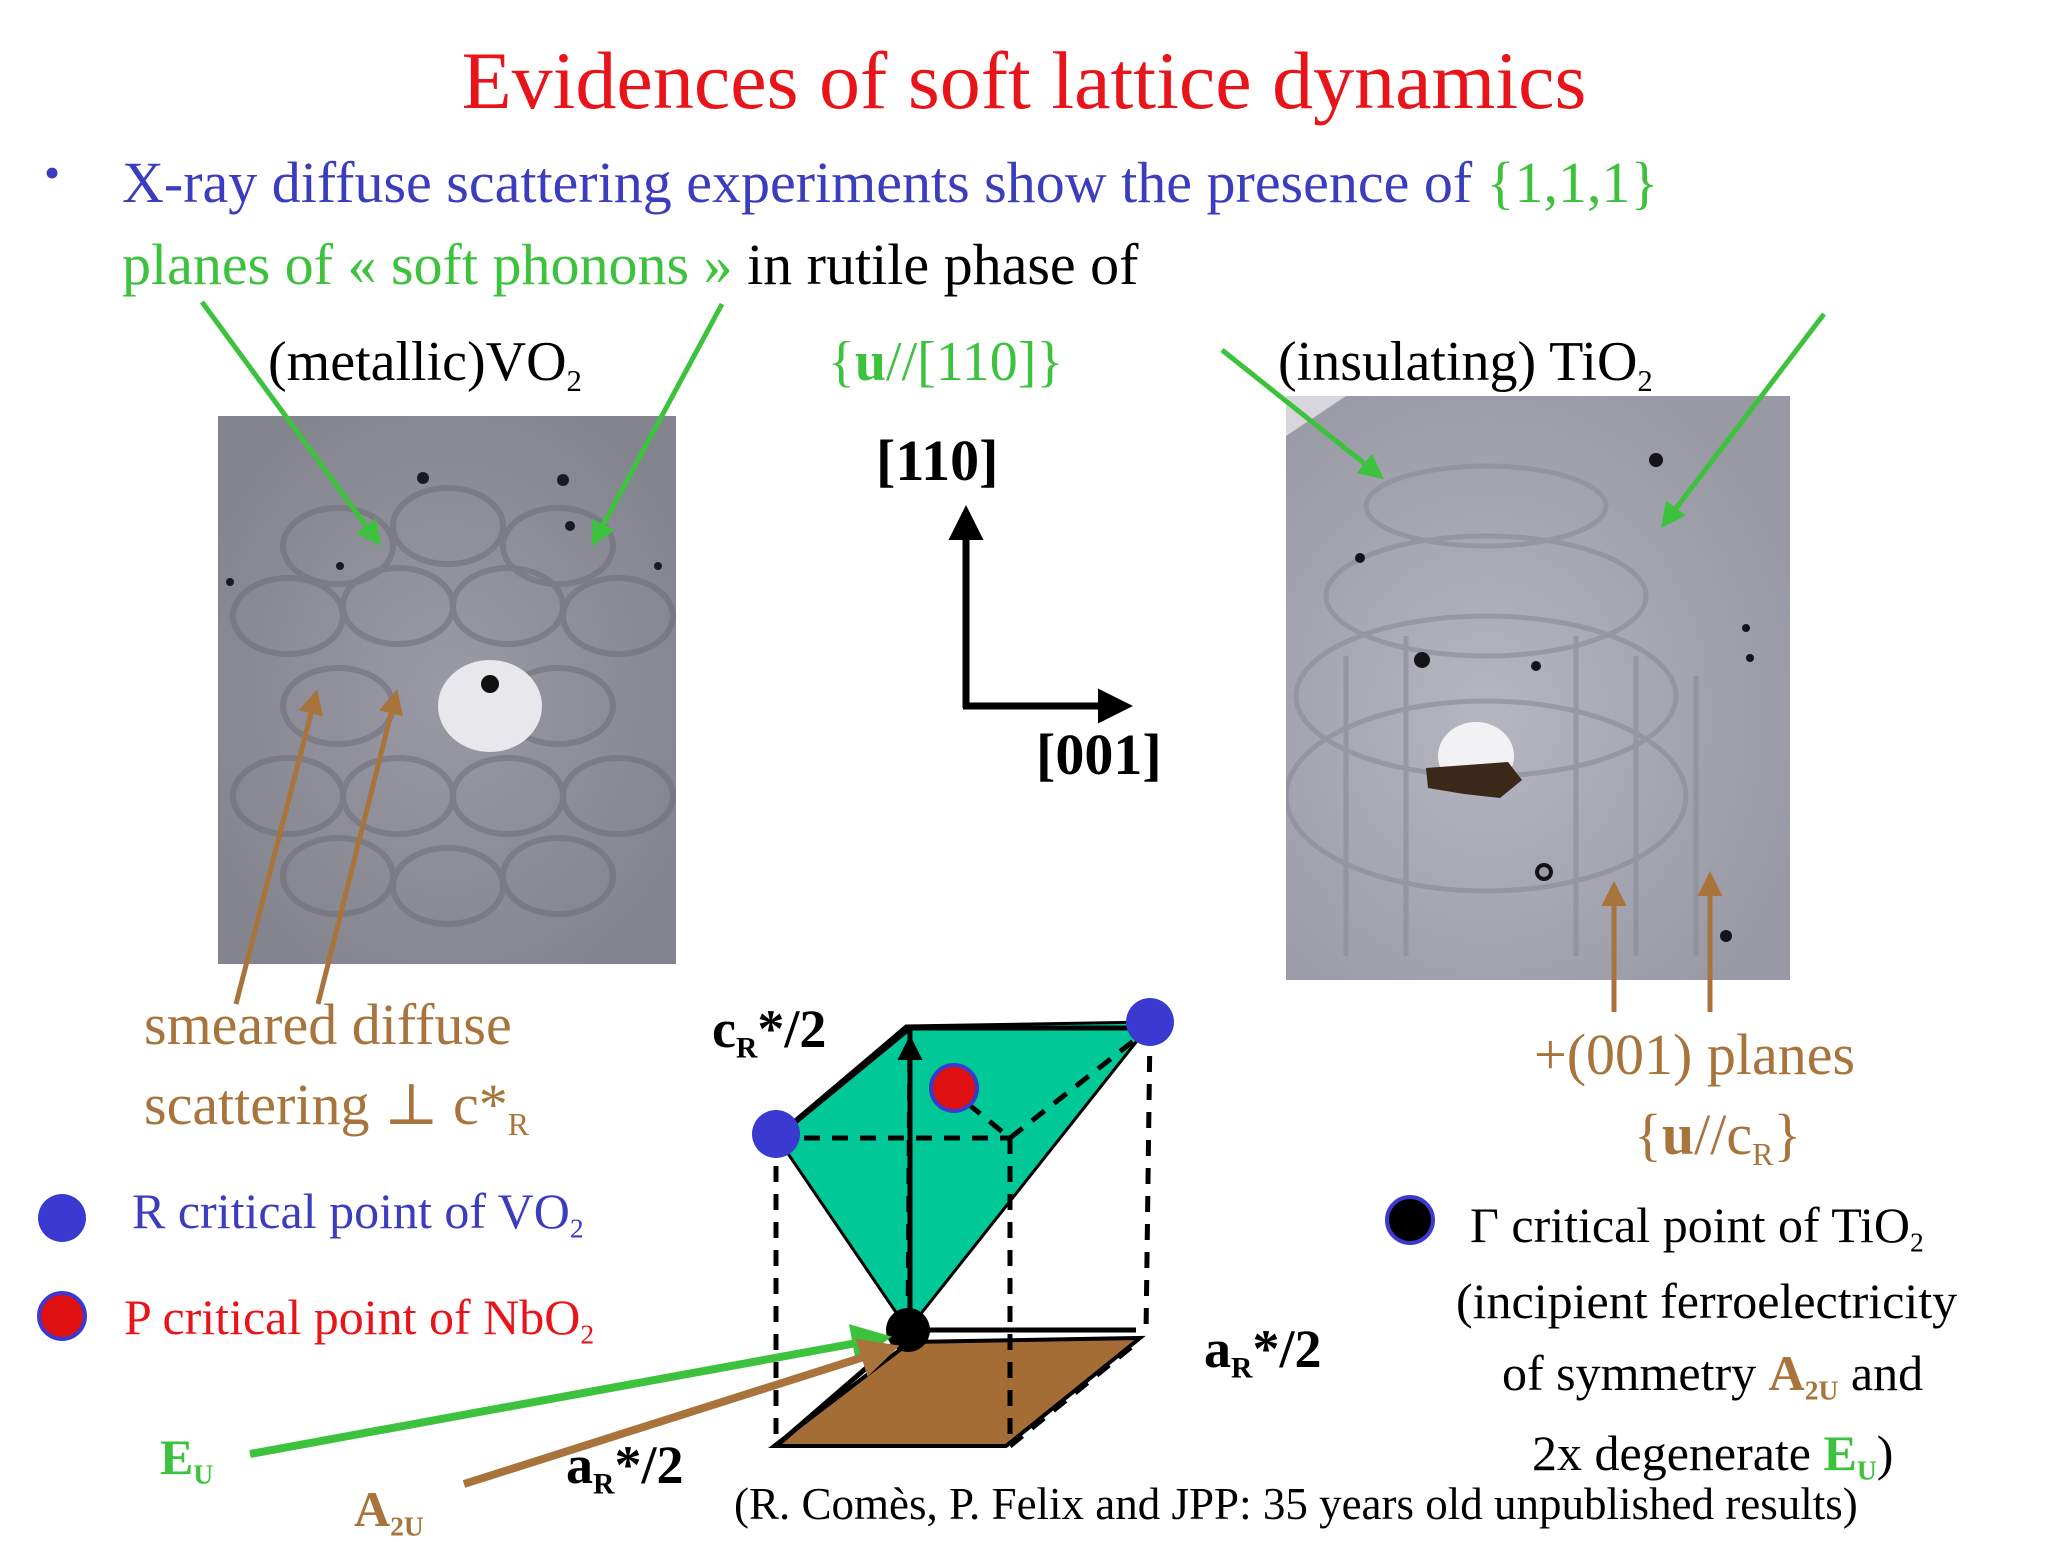 The image size is (2048, 1542). I want to click on u-110-label: {u//[110]}, so click(945, 362).